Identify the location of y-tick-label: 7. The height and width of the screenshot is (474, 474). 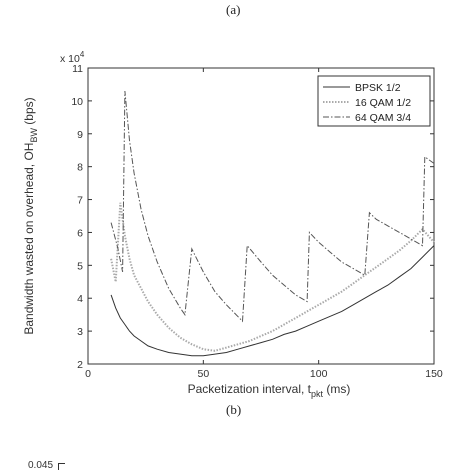
(80, 201).